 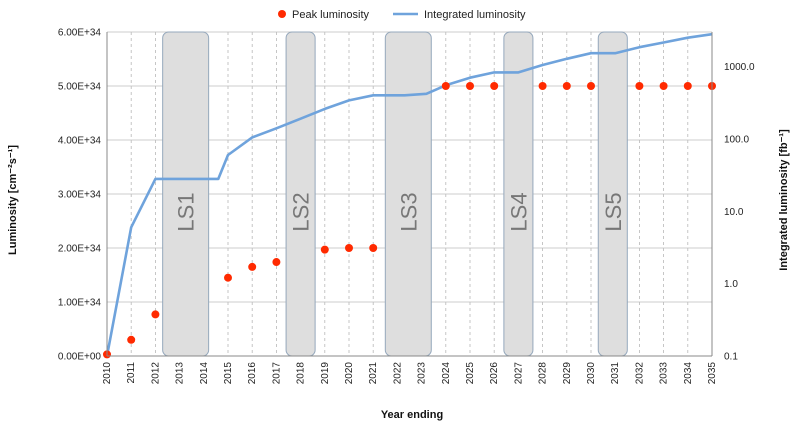 I want to click on y2-tick-label: 10.0, so click(x=734, y=212).